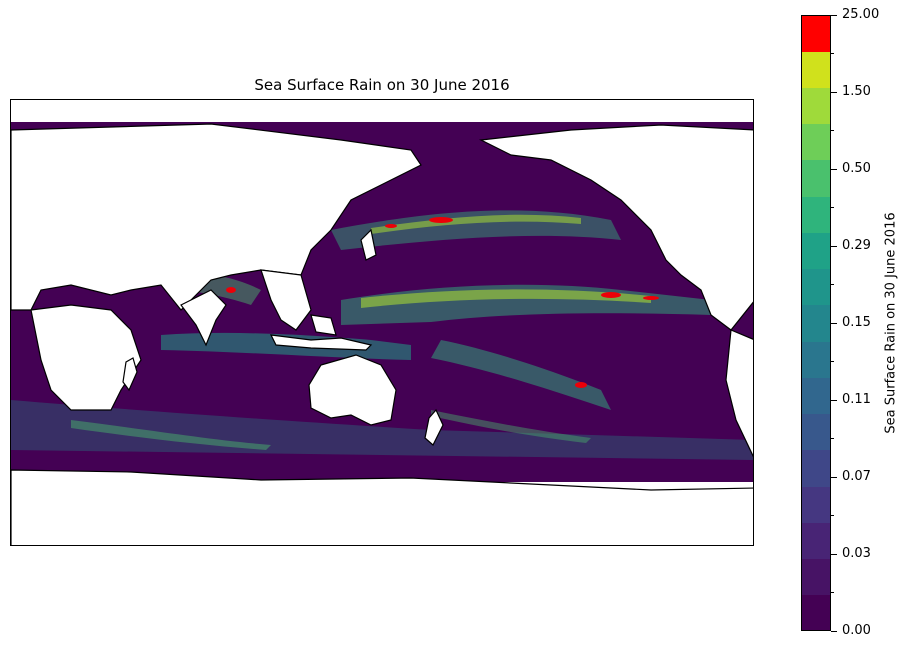  Describe the element at coordinates (856, 553) in the screenshot. I see `colorbar-tick-label: 0.03` at that location.